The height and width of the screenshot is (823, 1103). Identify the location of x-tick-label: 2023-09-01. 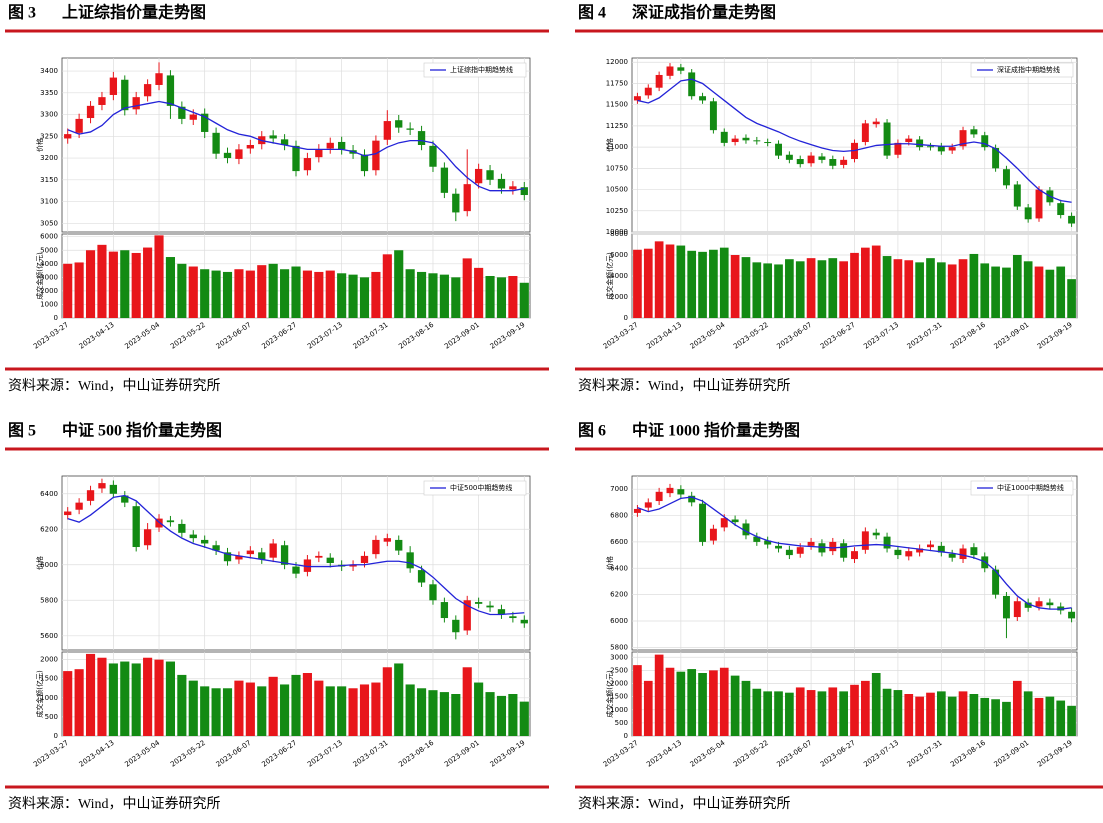
(1012, 754).